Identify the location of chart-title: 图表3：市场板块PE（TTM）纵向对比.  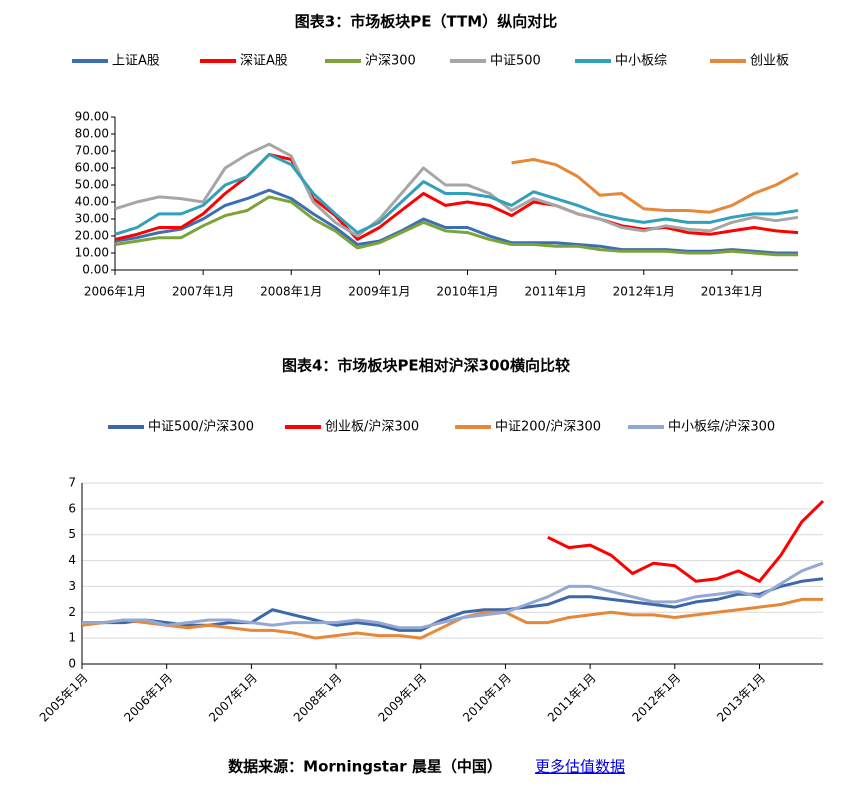
(426, 22).